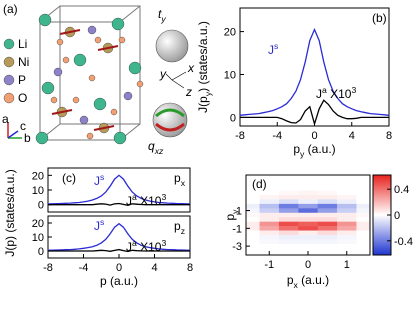  Describe the element at coordinates (230, 76) in the screenshot. I see `y-tick-label: 10` at that location.